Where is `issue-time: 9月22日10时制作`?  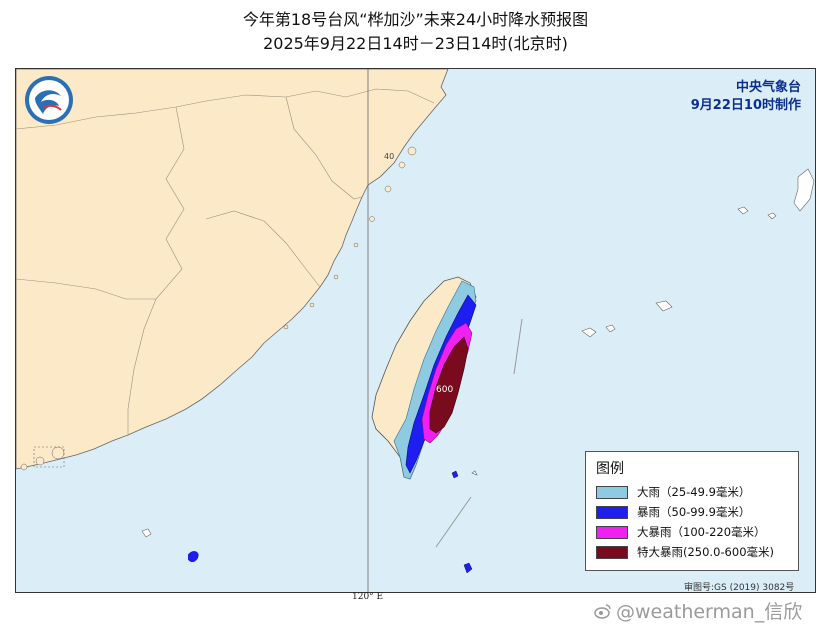
issue-time: 9月22日10时制作 is located at coordinates (745, 105).